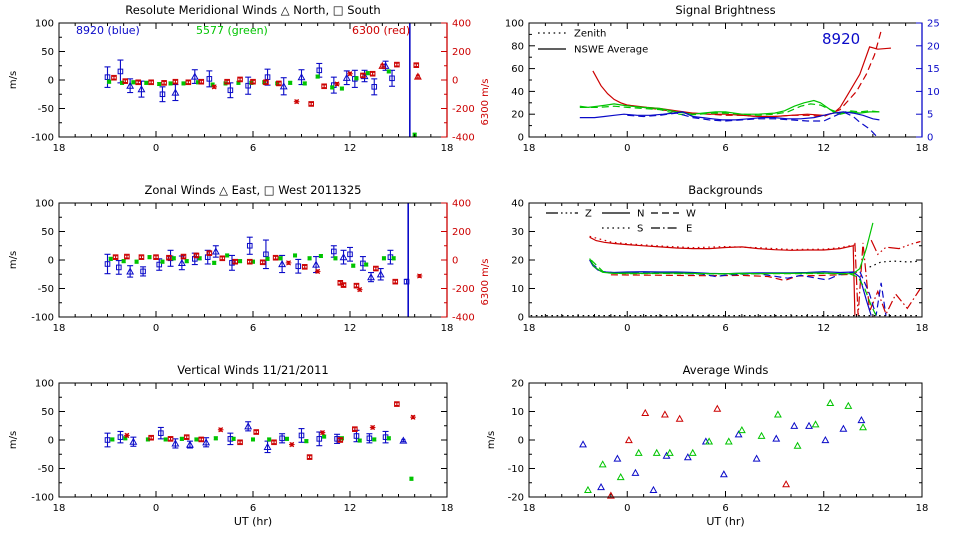  I want to click on series-5577-winds, so click(252, 260).